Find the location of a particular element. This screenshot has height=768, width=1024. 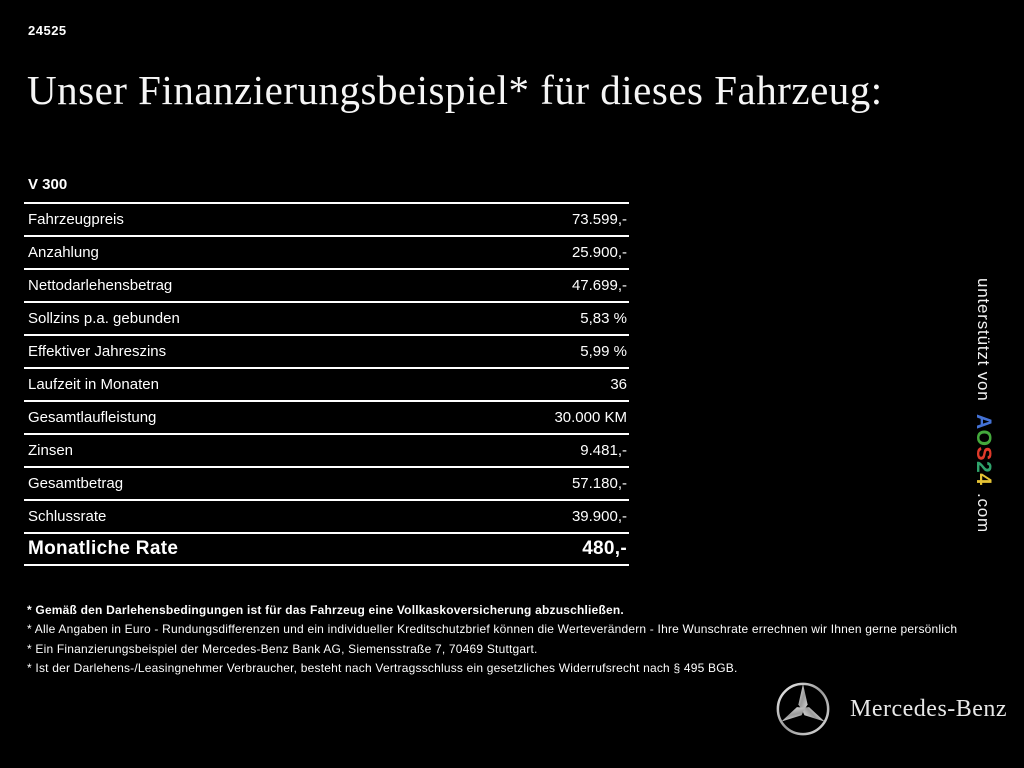

row-label: Nettodarlehensbetrag is located at coordinates (100, 285).